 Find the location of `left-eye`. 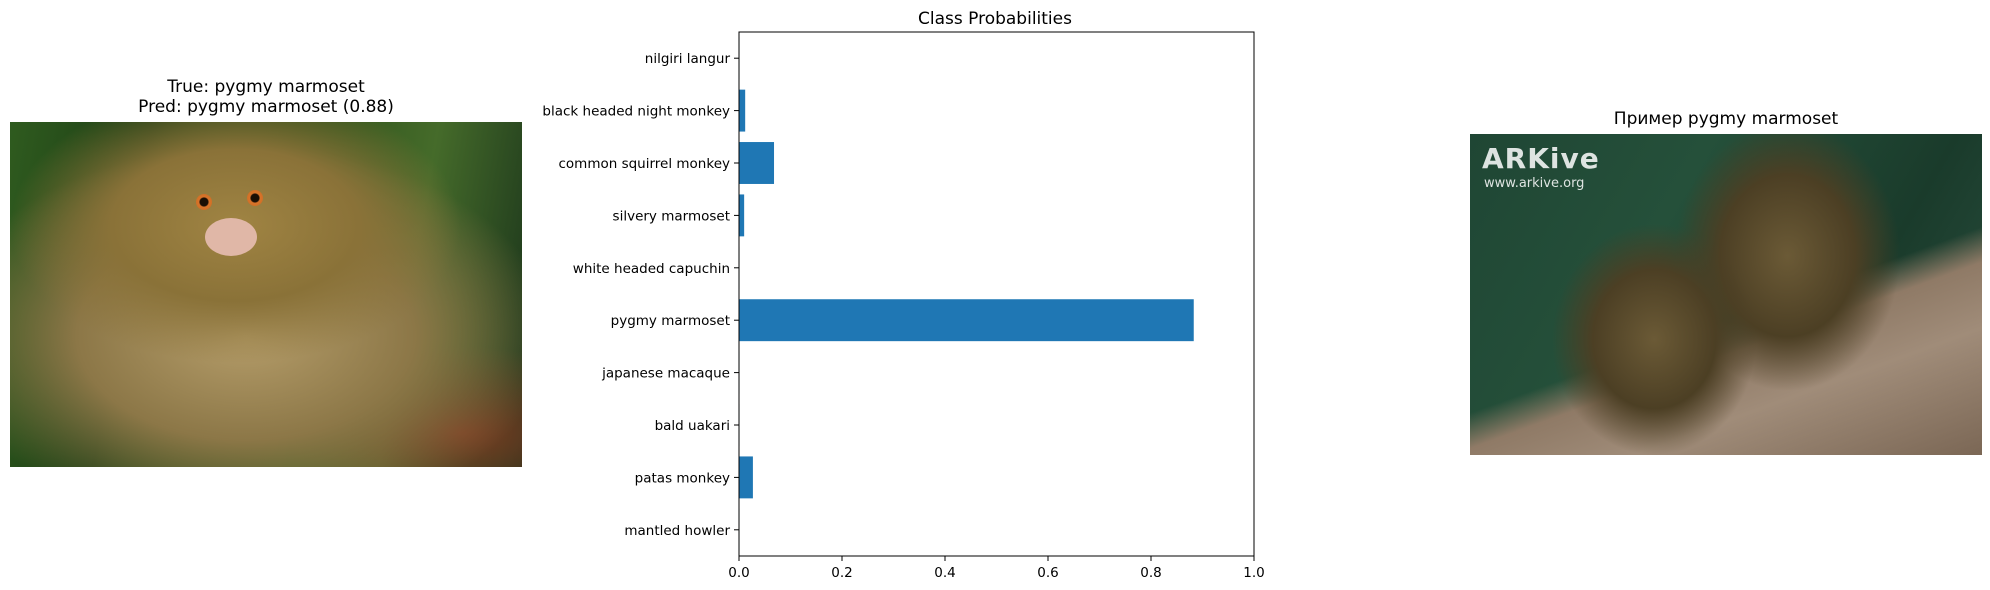

left-eye is located at coordinates (204, 202).